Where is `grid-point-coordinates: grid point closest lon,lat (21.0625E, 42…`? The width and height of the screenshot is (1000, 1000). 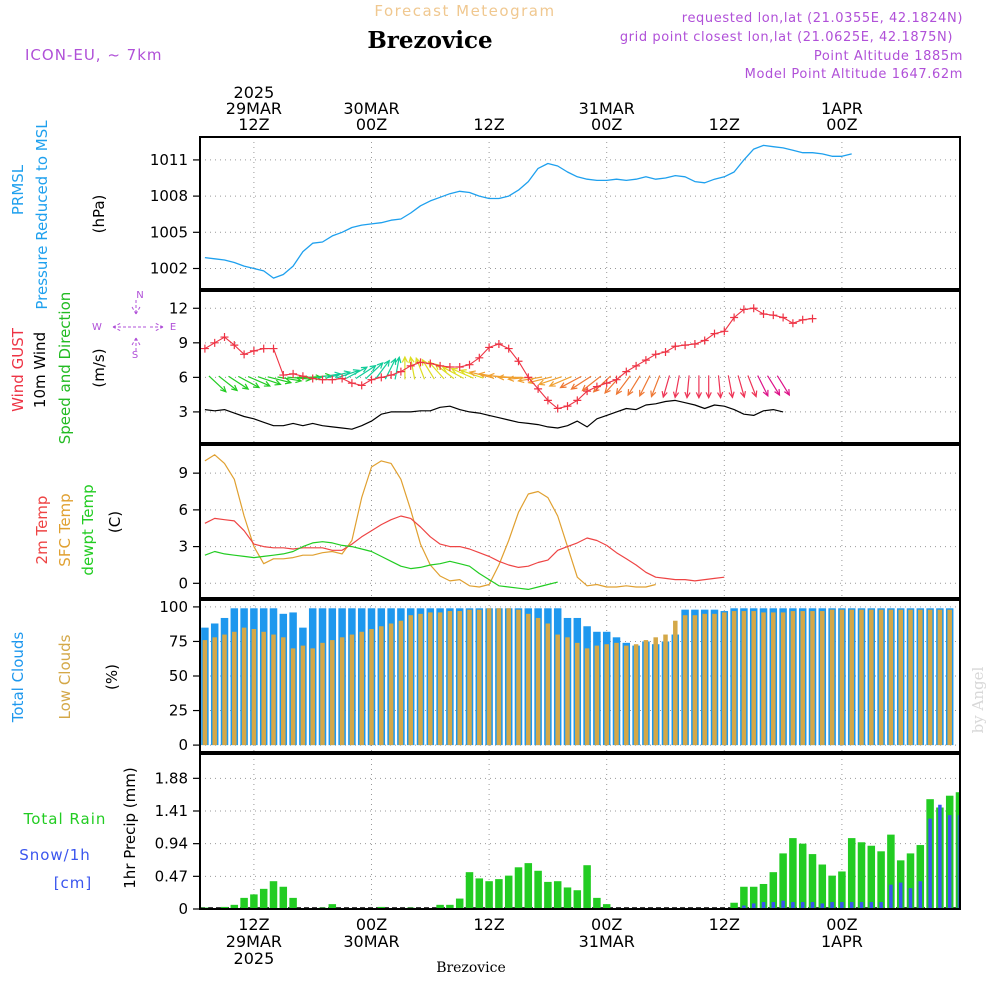 grid-point-coordinates: grid point closest lon,lat (21.0625E, 42… is located at coordinates (786, 37).